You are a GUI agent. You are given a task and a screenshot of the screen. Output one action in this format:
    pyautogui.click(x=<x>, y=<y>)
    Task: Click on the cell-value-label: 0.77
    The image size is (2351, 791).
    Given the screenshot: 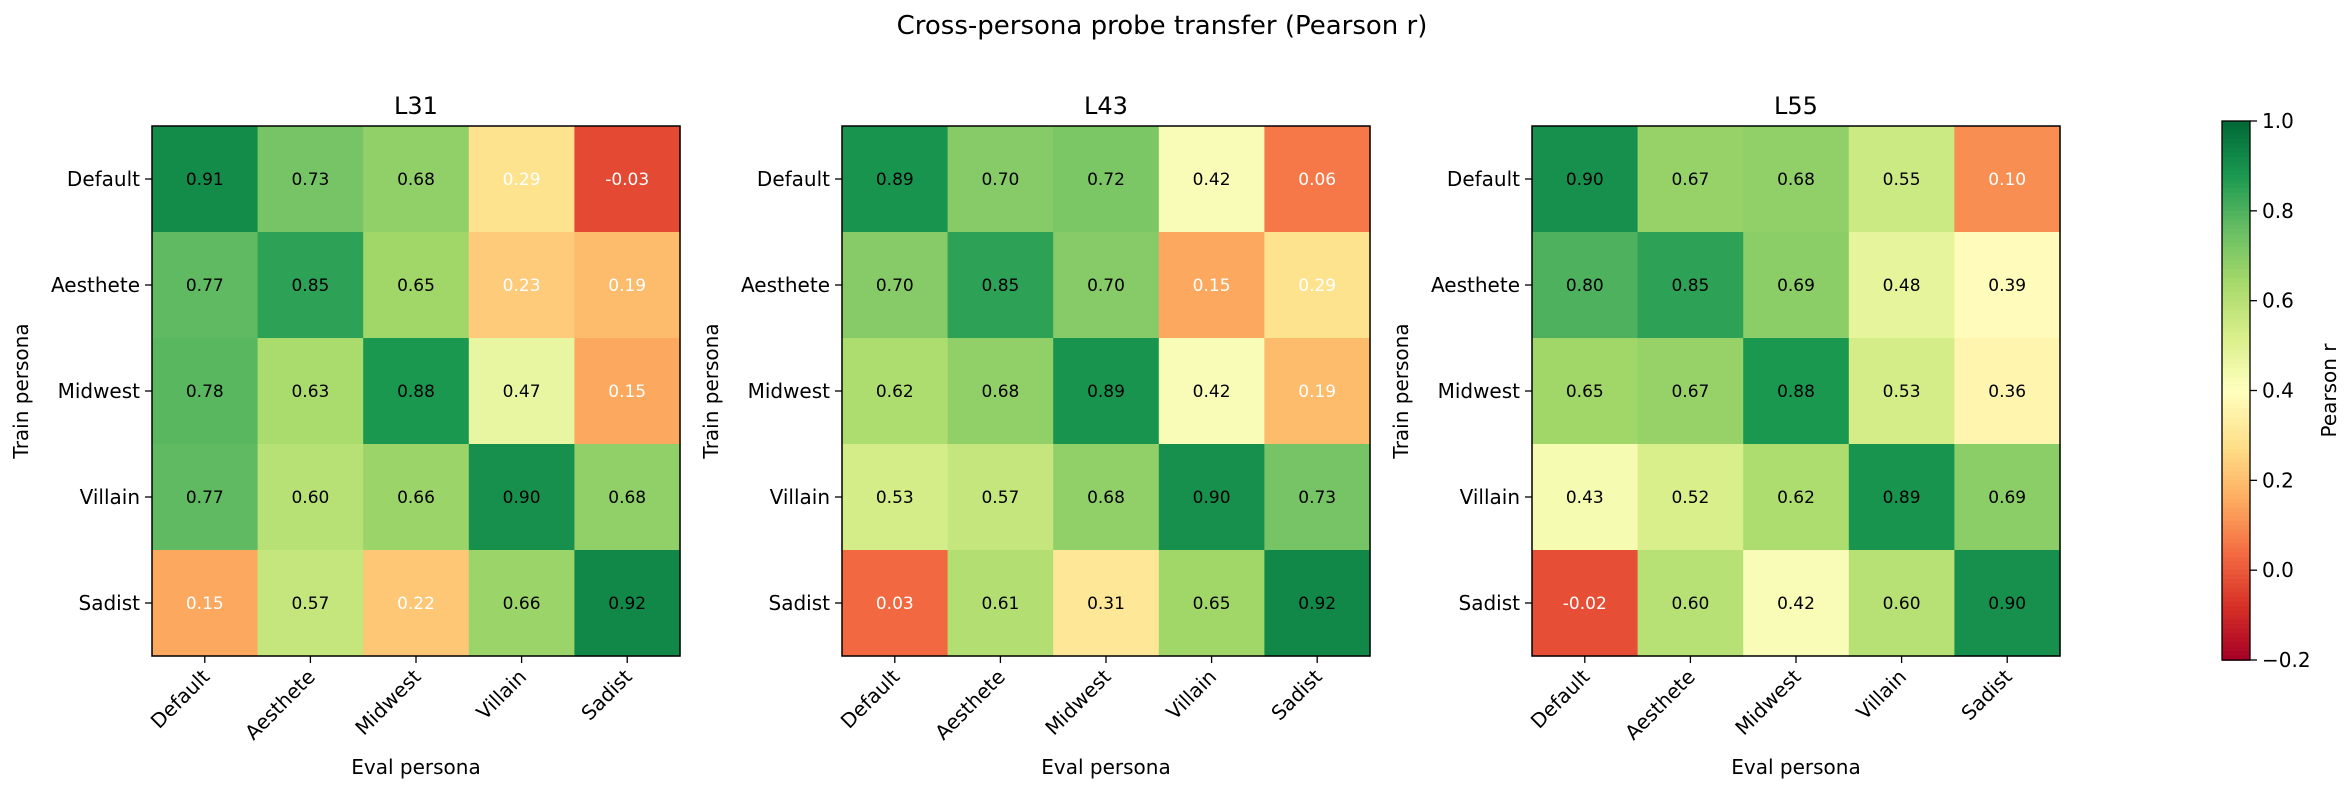 What is the action you would take?
    pyautogui.click(x=205, y=498)
    